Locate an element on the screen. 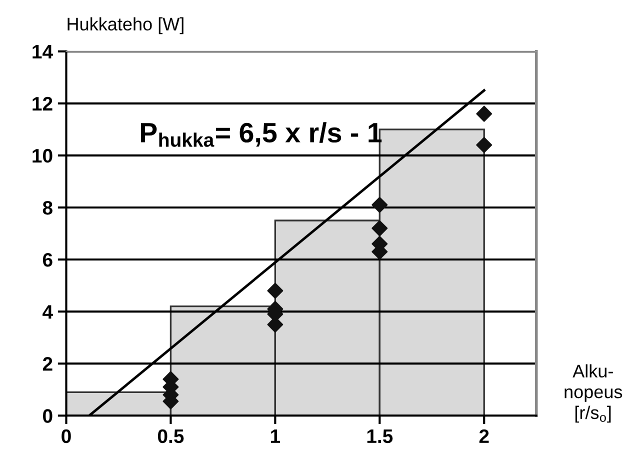 The width and height of the screenshot is (631, 467). y-tick-label: 0 is located at coordinates (47, 416).